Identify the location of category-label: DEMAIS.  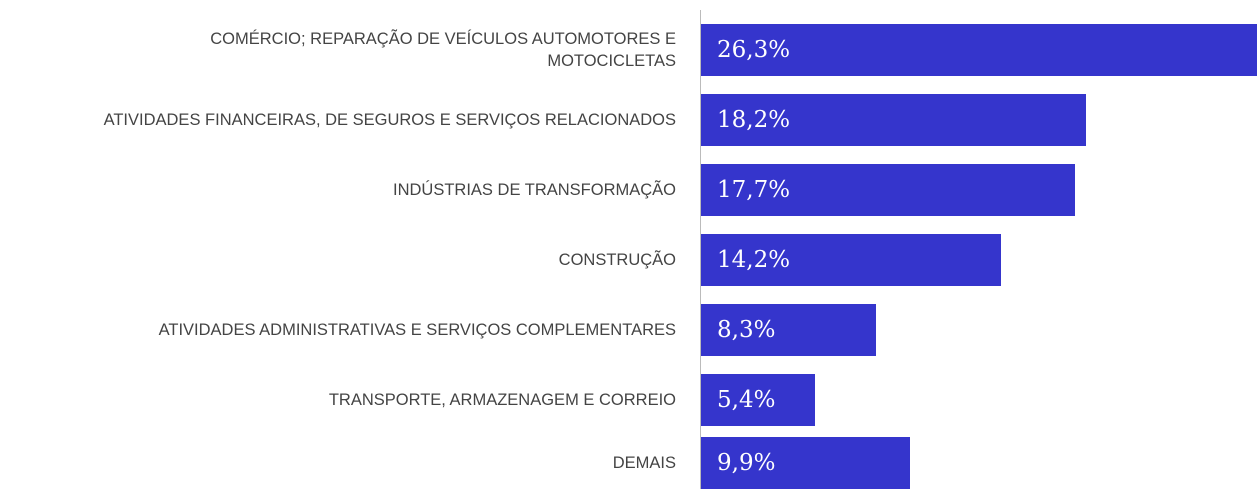
(644, 463).